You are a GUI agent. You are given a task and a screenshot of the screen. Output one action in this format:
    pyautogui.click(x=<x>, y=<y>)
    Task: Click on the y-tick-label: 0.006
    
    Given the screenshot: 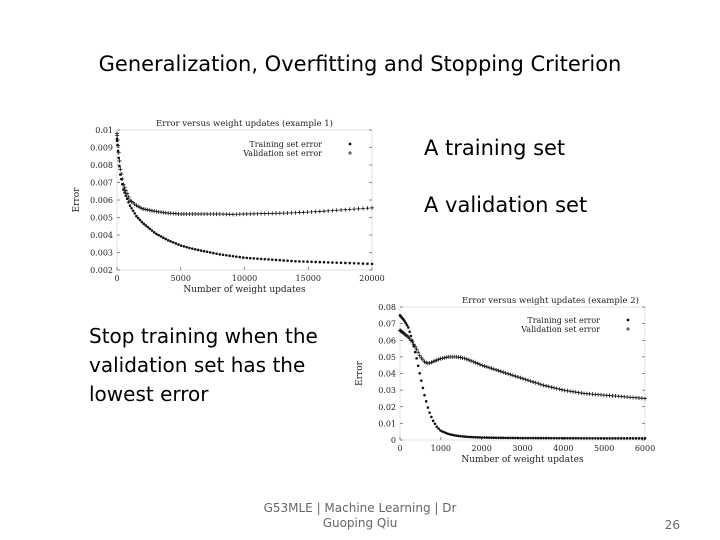 What is the action you would take?
    pyautogui.click(x=101, y=200)
    